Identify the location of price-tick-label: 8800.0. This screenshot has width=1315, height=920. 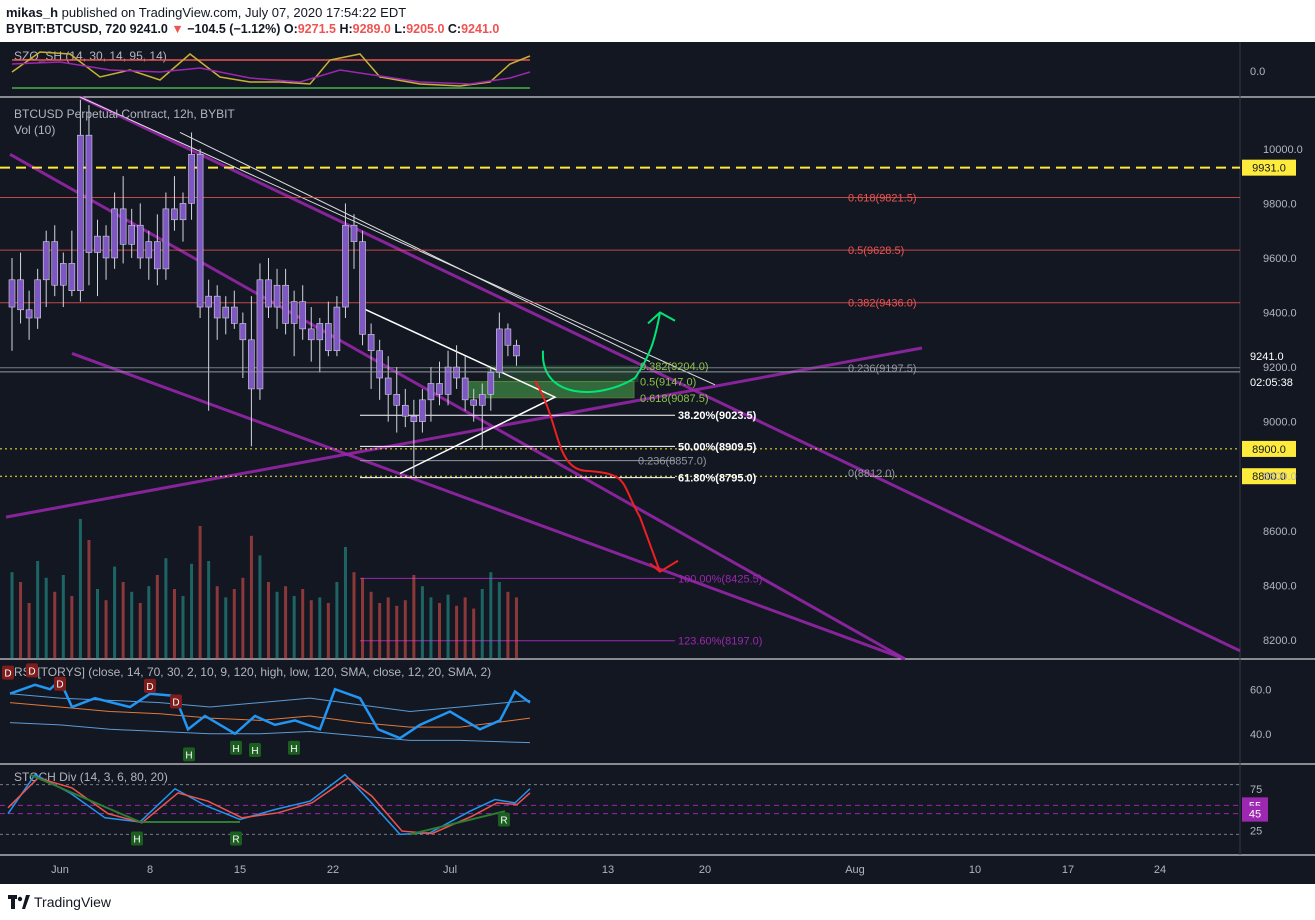
(1280, 477).